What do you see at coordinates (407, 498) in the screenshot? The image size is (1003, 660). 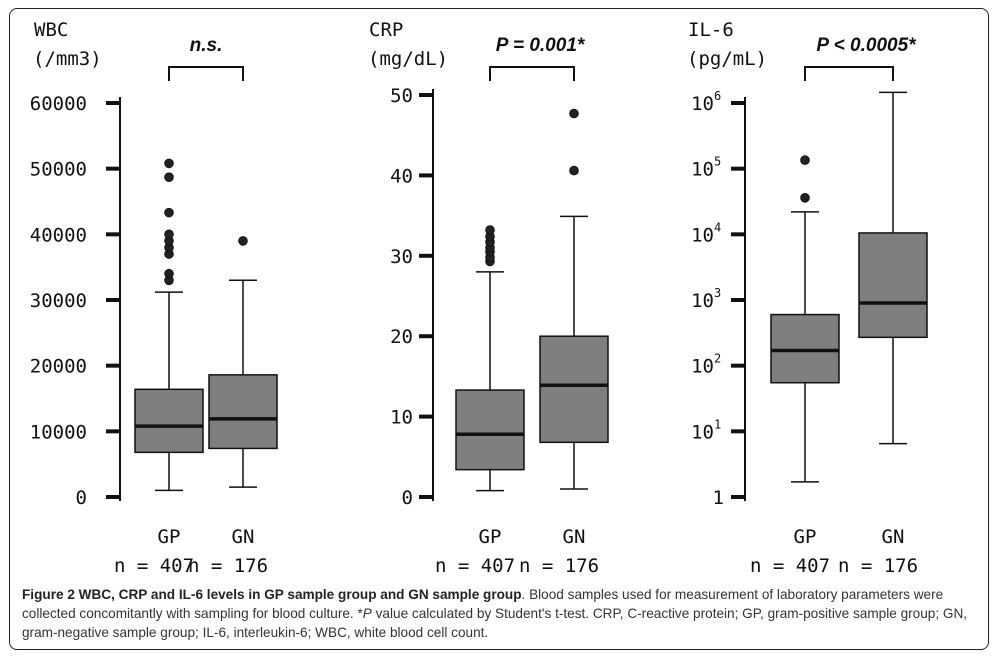 I see `panel-2-tick-label: 0` at bounding box center [407, 498].